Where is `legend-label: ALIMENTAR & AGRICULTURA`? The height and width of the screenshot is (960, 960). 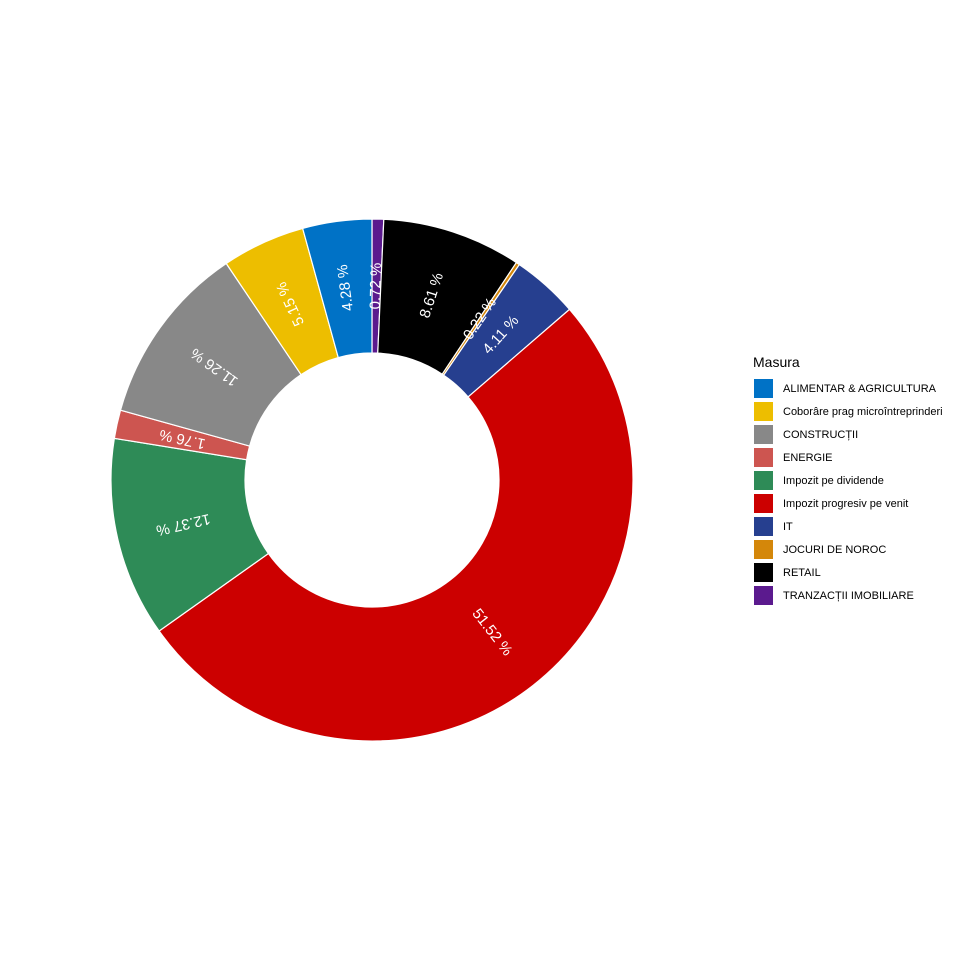
legend-label: ALIMENTAR & AGRICULTURA is located at coordinates (860, 388).